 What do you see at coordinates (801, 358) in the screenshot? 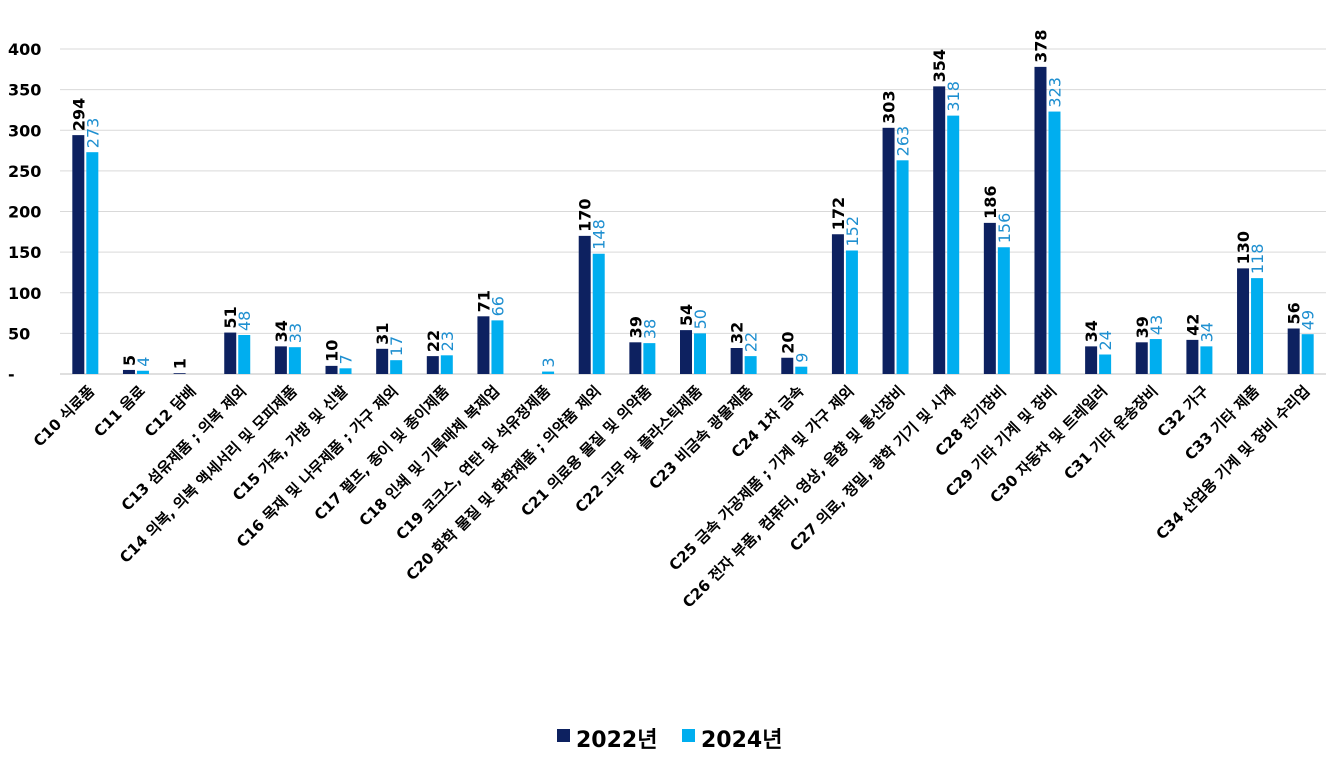
I see `data-label-2024: 9` at bounding box center [801, 358].